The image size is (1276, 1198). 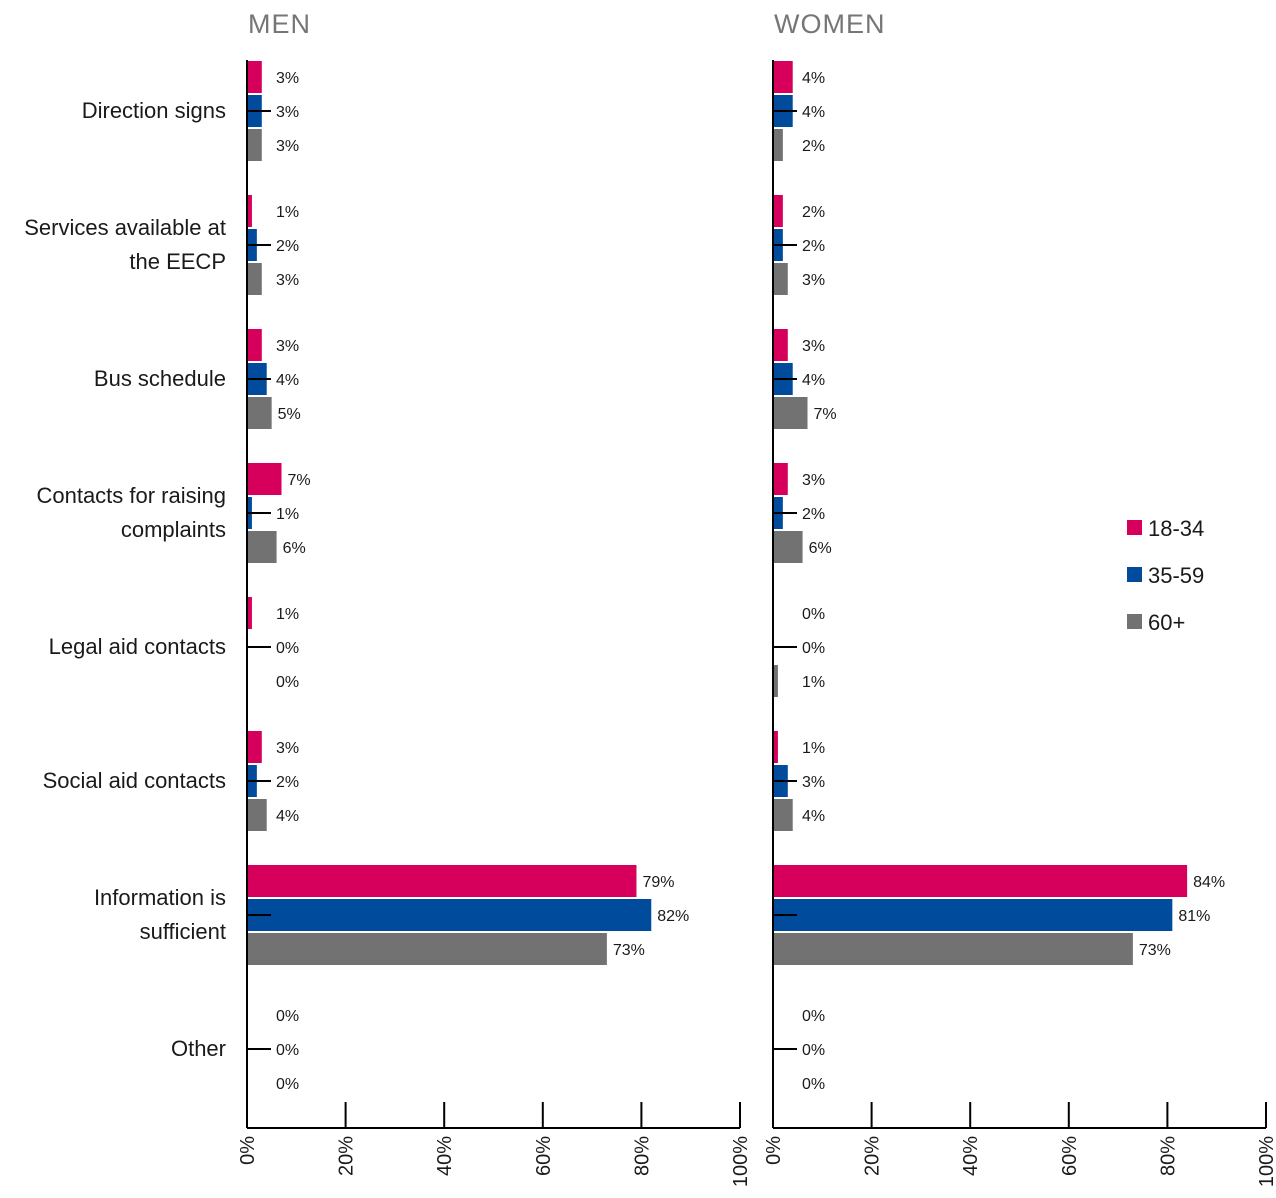 I want to click on value-label-women-contacts-for-raising-complaints-35-59: 2%, so click(x=813, y=514).